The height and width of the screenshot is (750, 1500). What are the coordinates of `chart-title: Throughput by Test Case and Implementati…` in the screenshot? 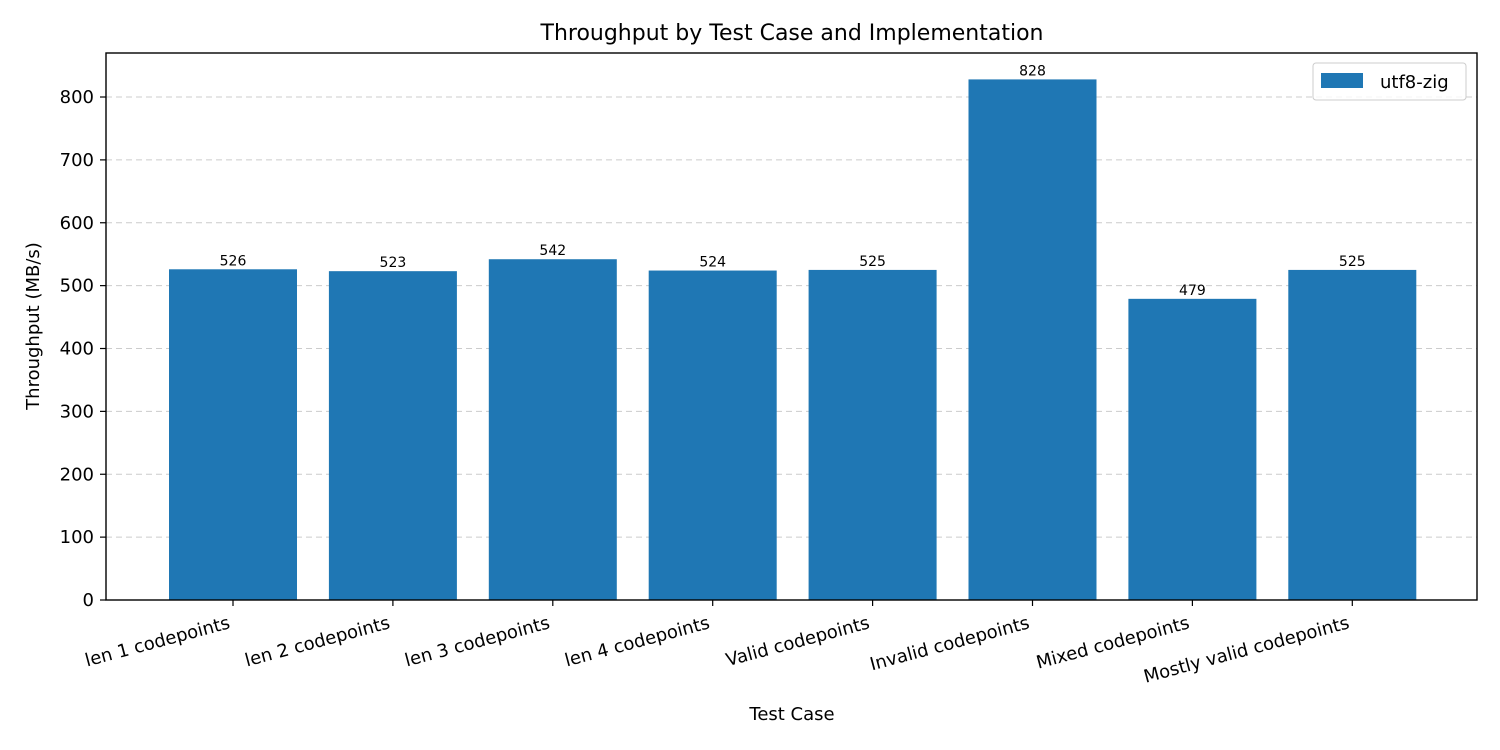 It's located at (792, 33).